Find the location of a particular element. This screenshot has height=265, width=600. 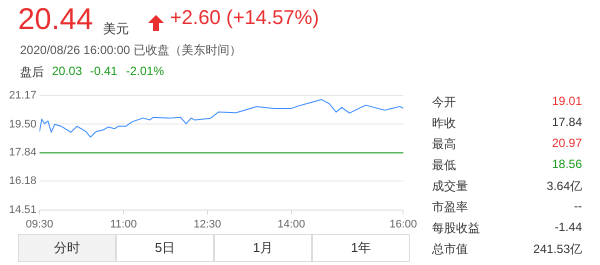

text: 18.56 is located at coordinates (567, 164).